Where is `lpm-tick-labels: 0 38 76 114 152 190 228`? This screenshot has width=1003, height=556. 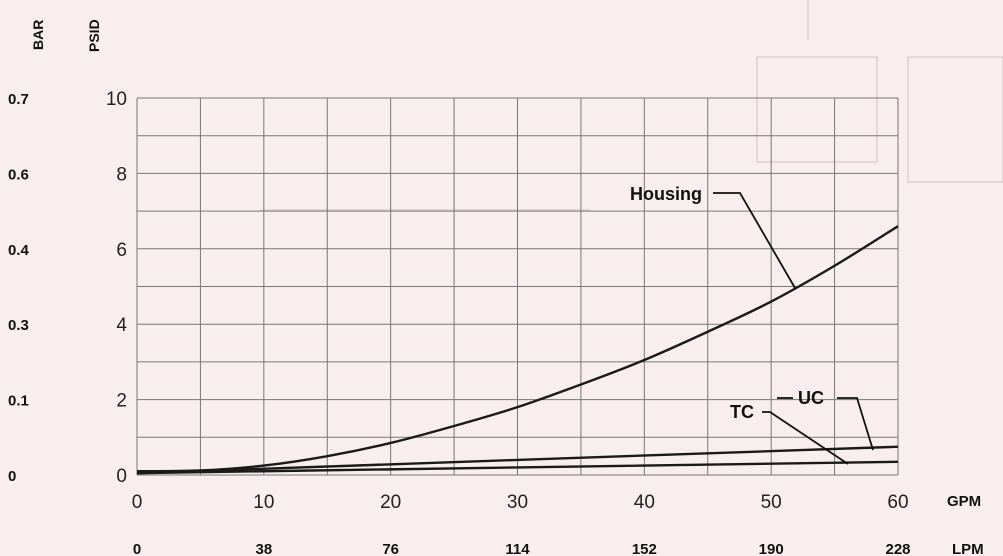 lpm-tick-labels: 0 38 76 114 152 190 228 is located at coordinates (522, 548).